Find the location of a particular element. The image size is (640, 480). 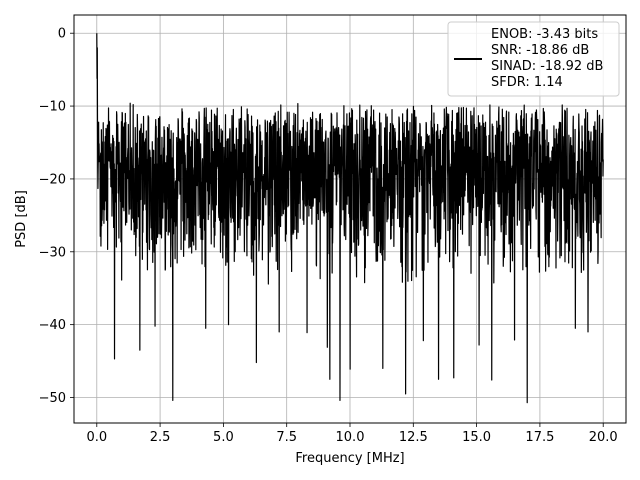

x-tick-label: 12.5 is located at coordinates (413, 437).